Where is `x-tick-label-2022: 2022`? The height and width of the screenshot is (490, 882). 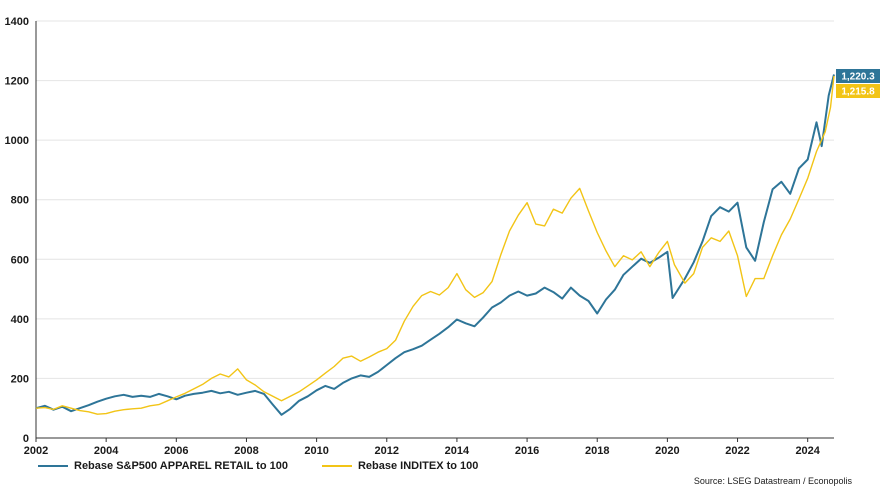 x-tick-label-2022: 2022 is located at coordinates (737, 451).